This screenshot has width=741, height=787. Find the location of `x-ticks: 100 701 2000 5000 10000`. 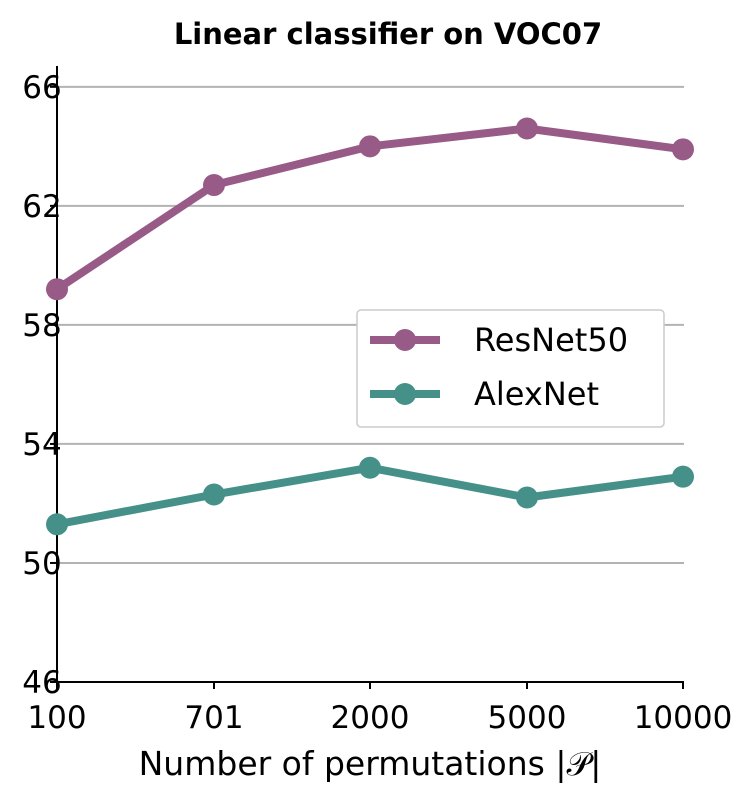

x-ticks: 100 701 2000 5000 10000 is located at coordinates (379, 709).